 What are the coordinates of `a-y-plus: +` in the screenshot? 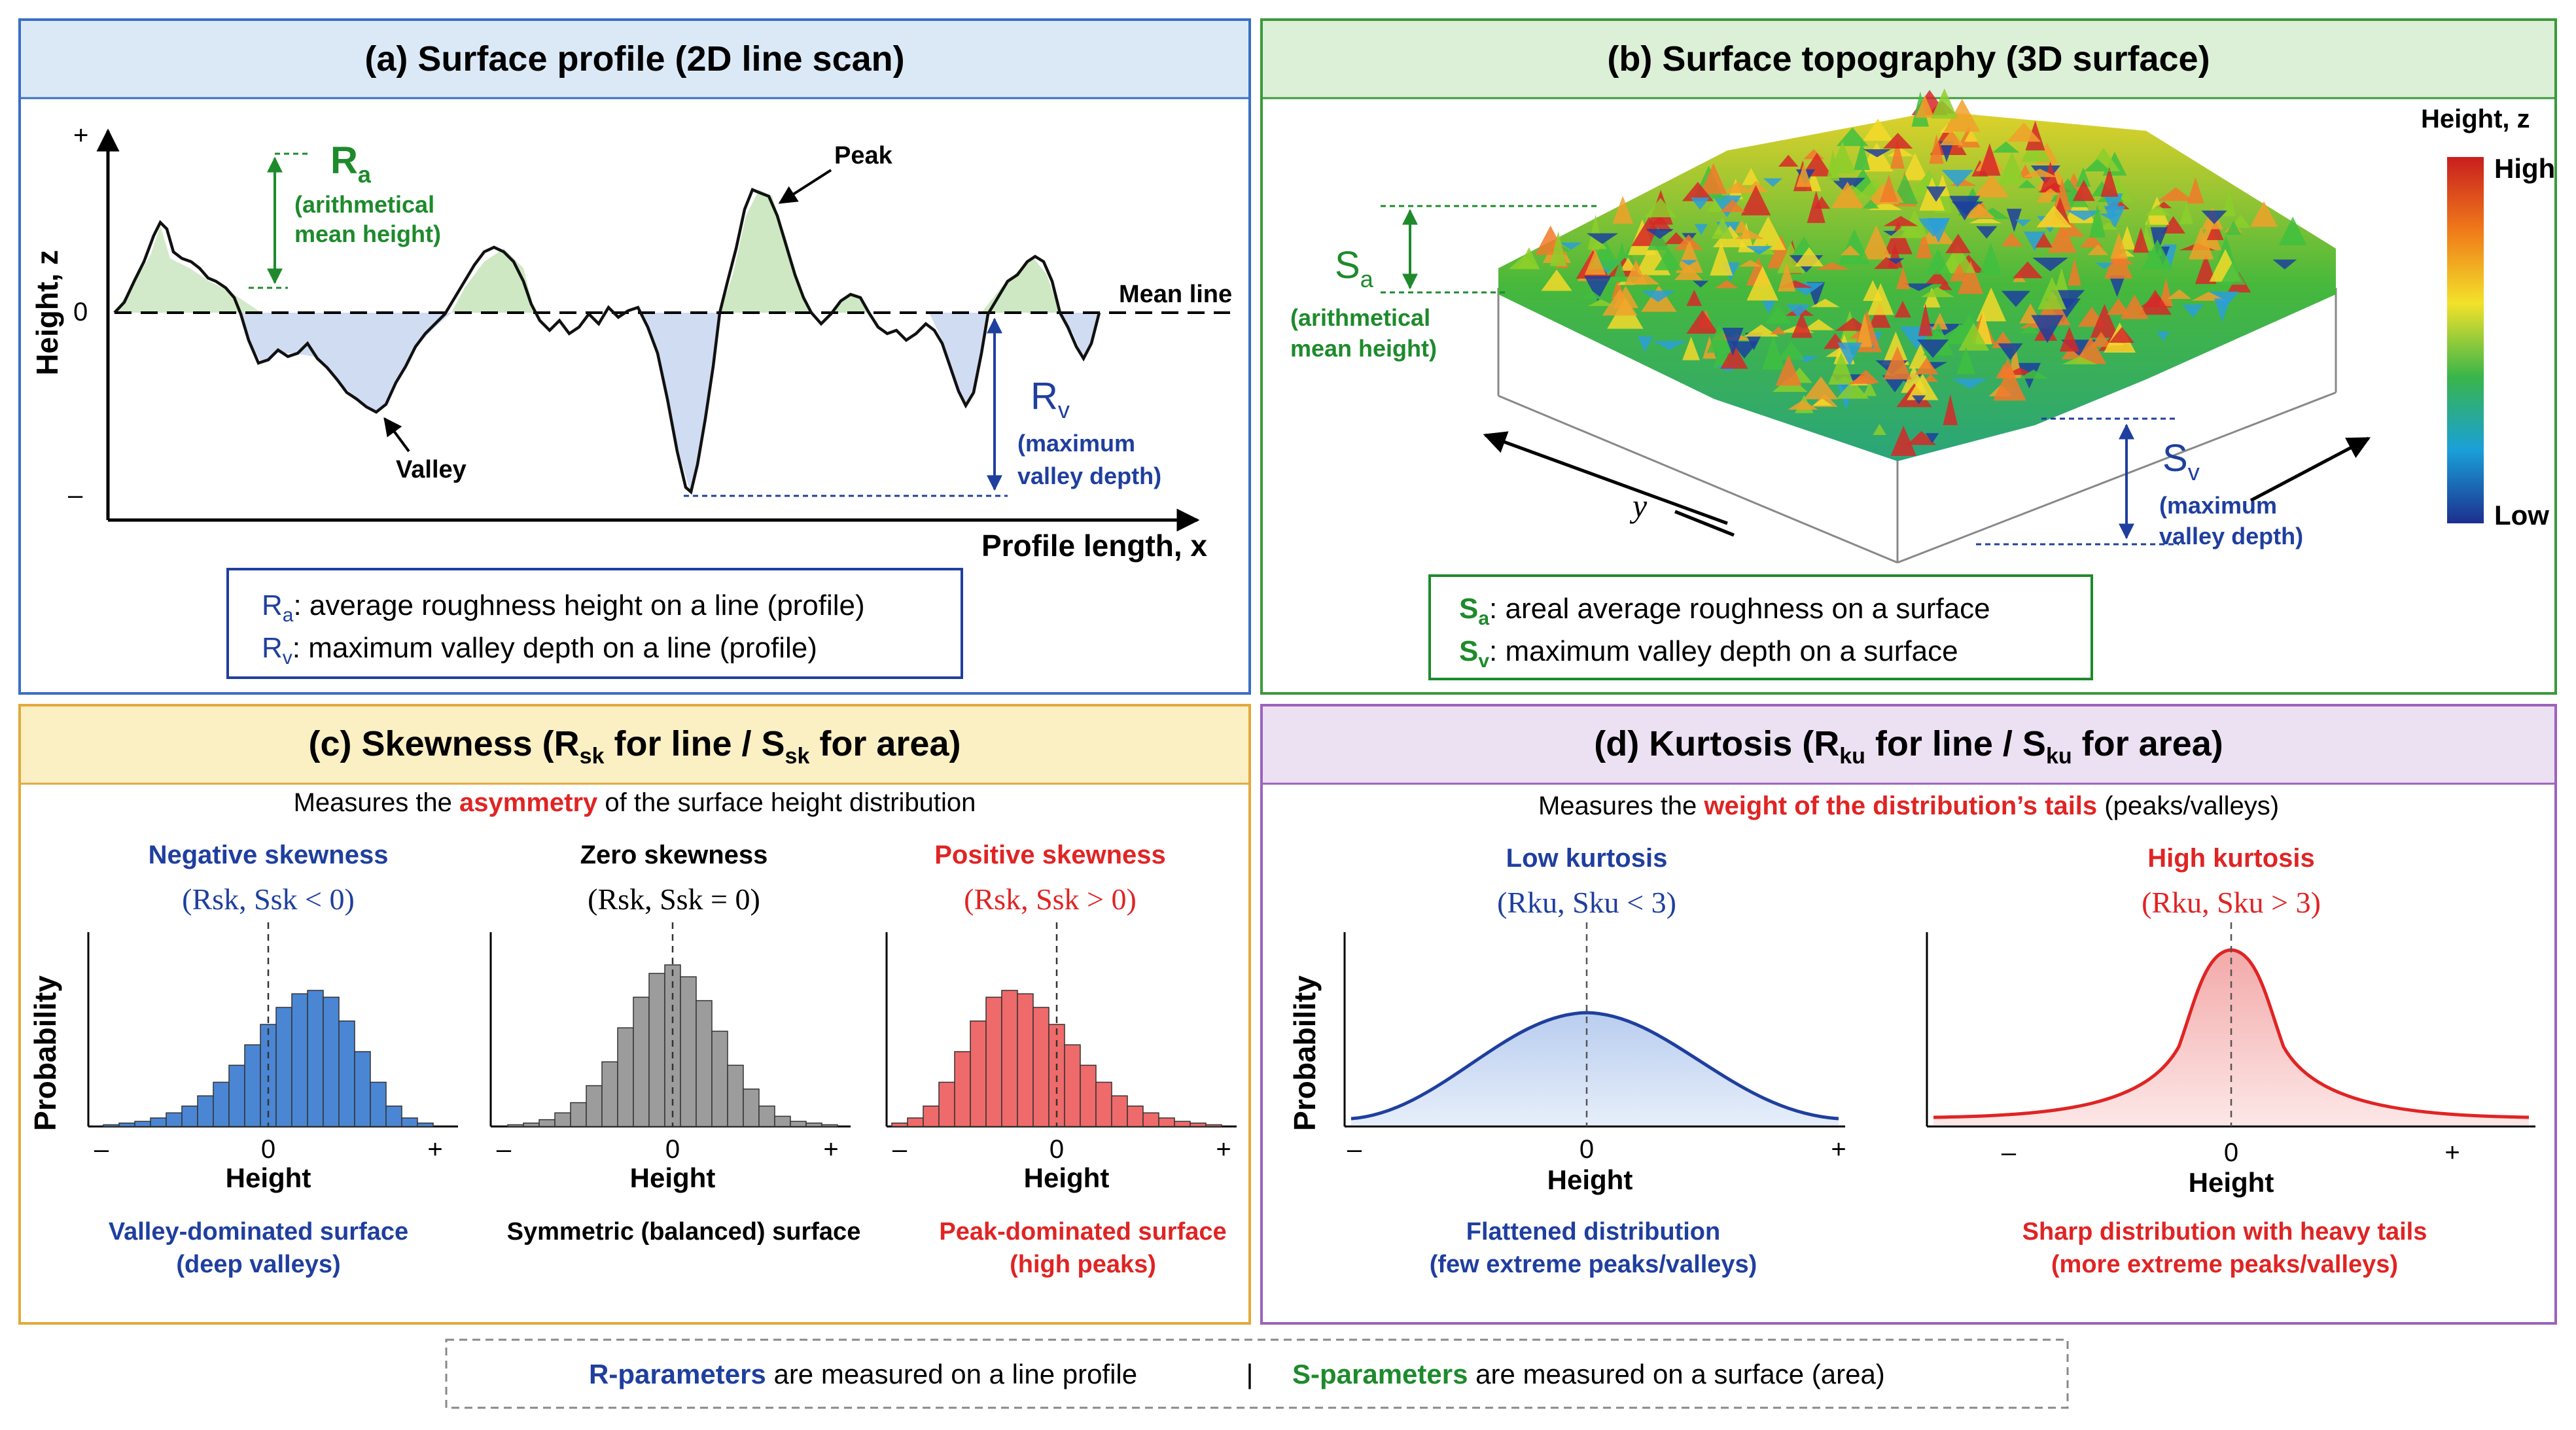 It's located at (80, 135).